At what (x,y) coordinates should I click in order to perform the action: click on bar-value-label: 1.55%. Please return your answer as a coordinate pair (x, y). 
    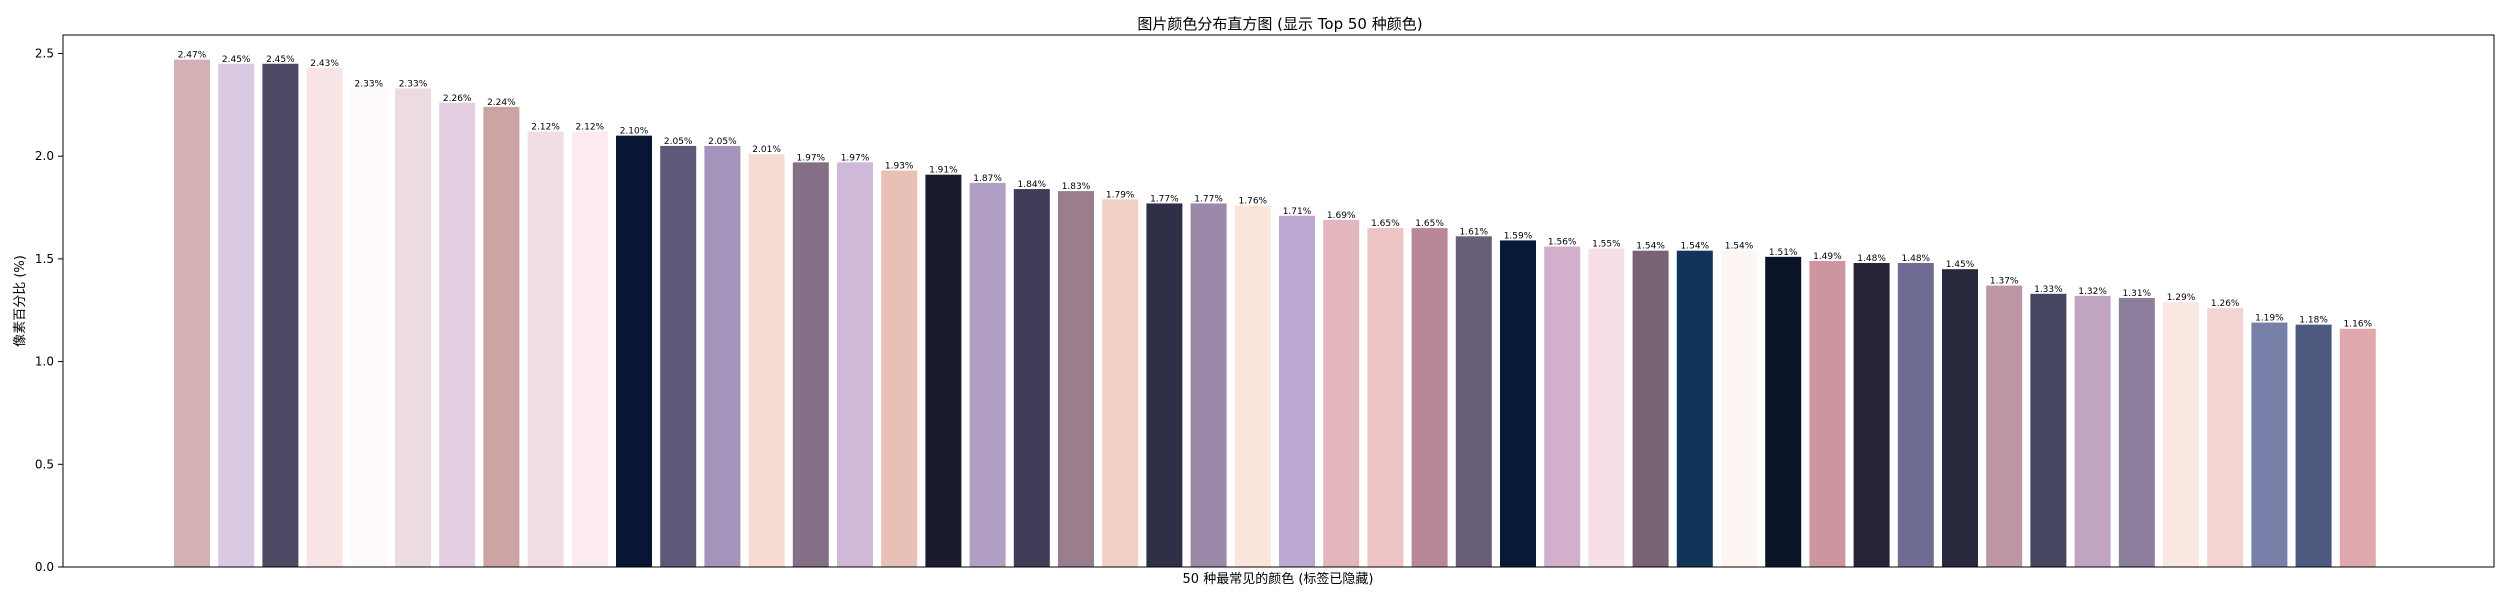
    Looking at the image, I should click on (1606, 245).